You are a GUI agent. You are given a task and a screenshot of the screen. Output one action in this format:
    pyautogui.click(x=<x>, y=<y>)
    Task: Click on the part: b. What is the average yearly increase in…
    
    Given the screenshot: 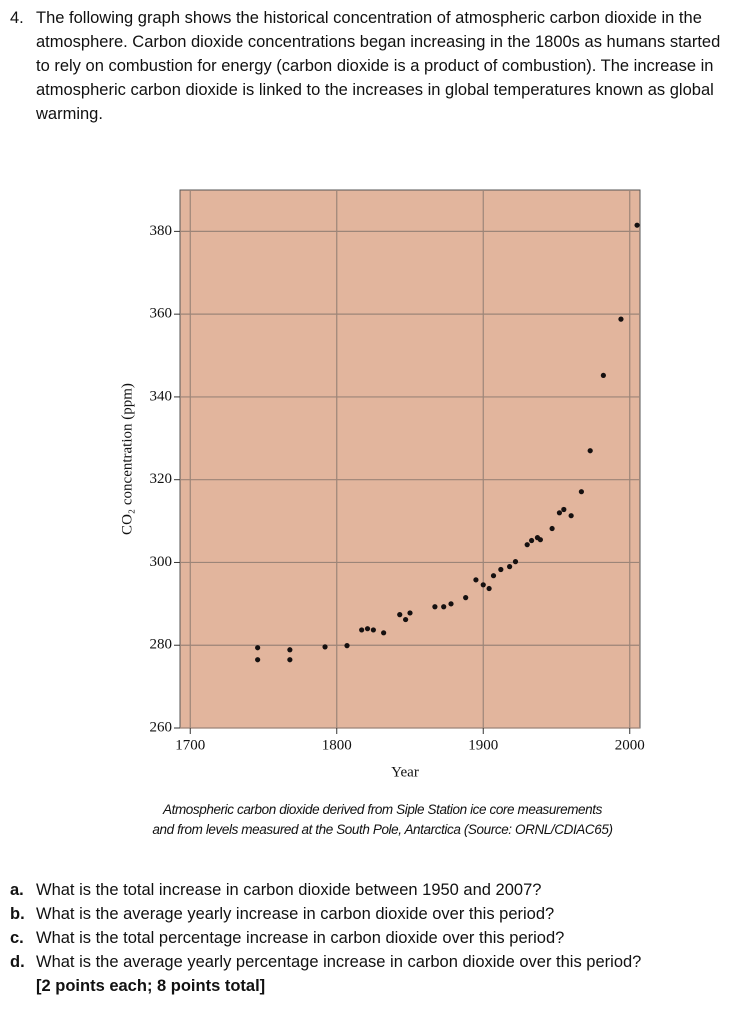 What is the action you would take?
    pyautogui.click(x=372, y=914)
    